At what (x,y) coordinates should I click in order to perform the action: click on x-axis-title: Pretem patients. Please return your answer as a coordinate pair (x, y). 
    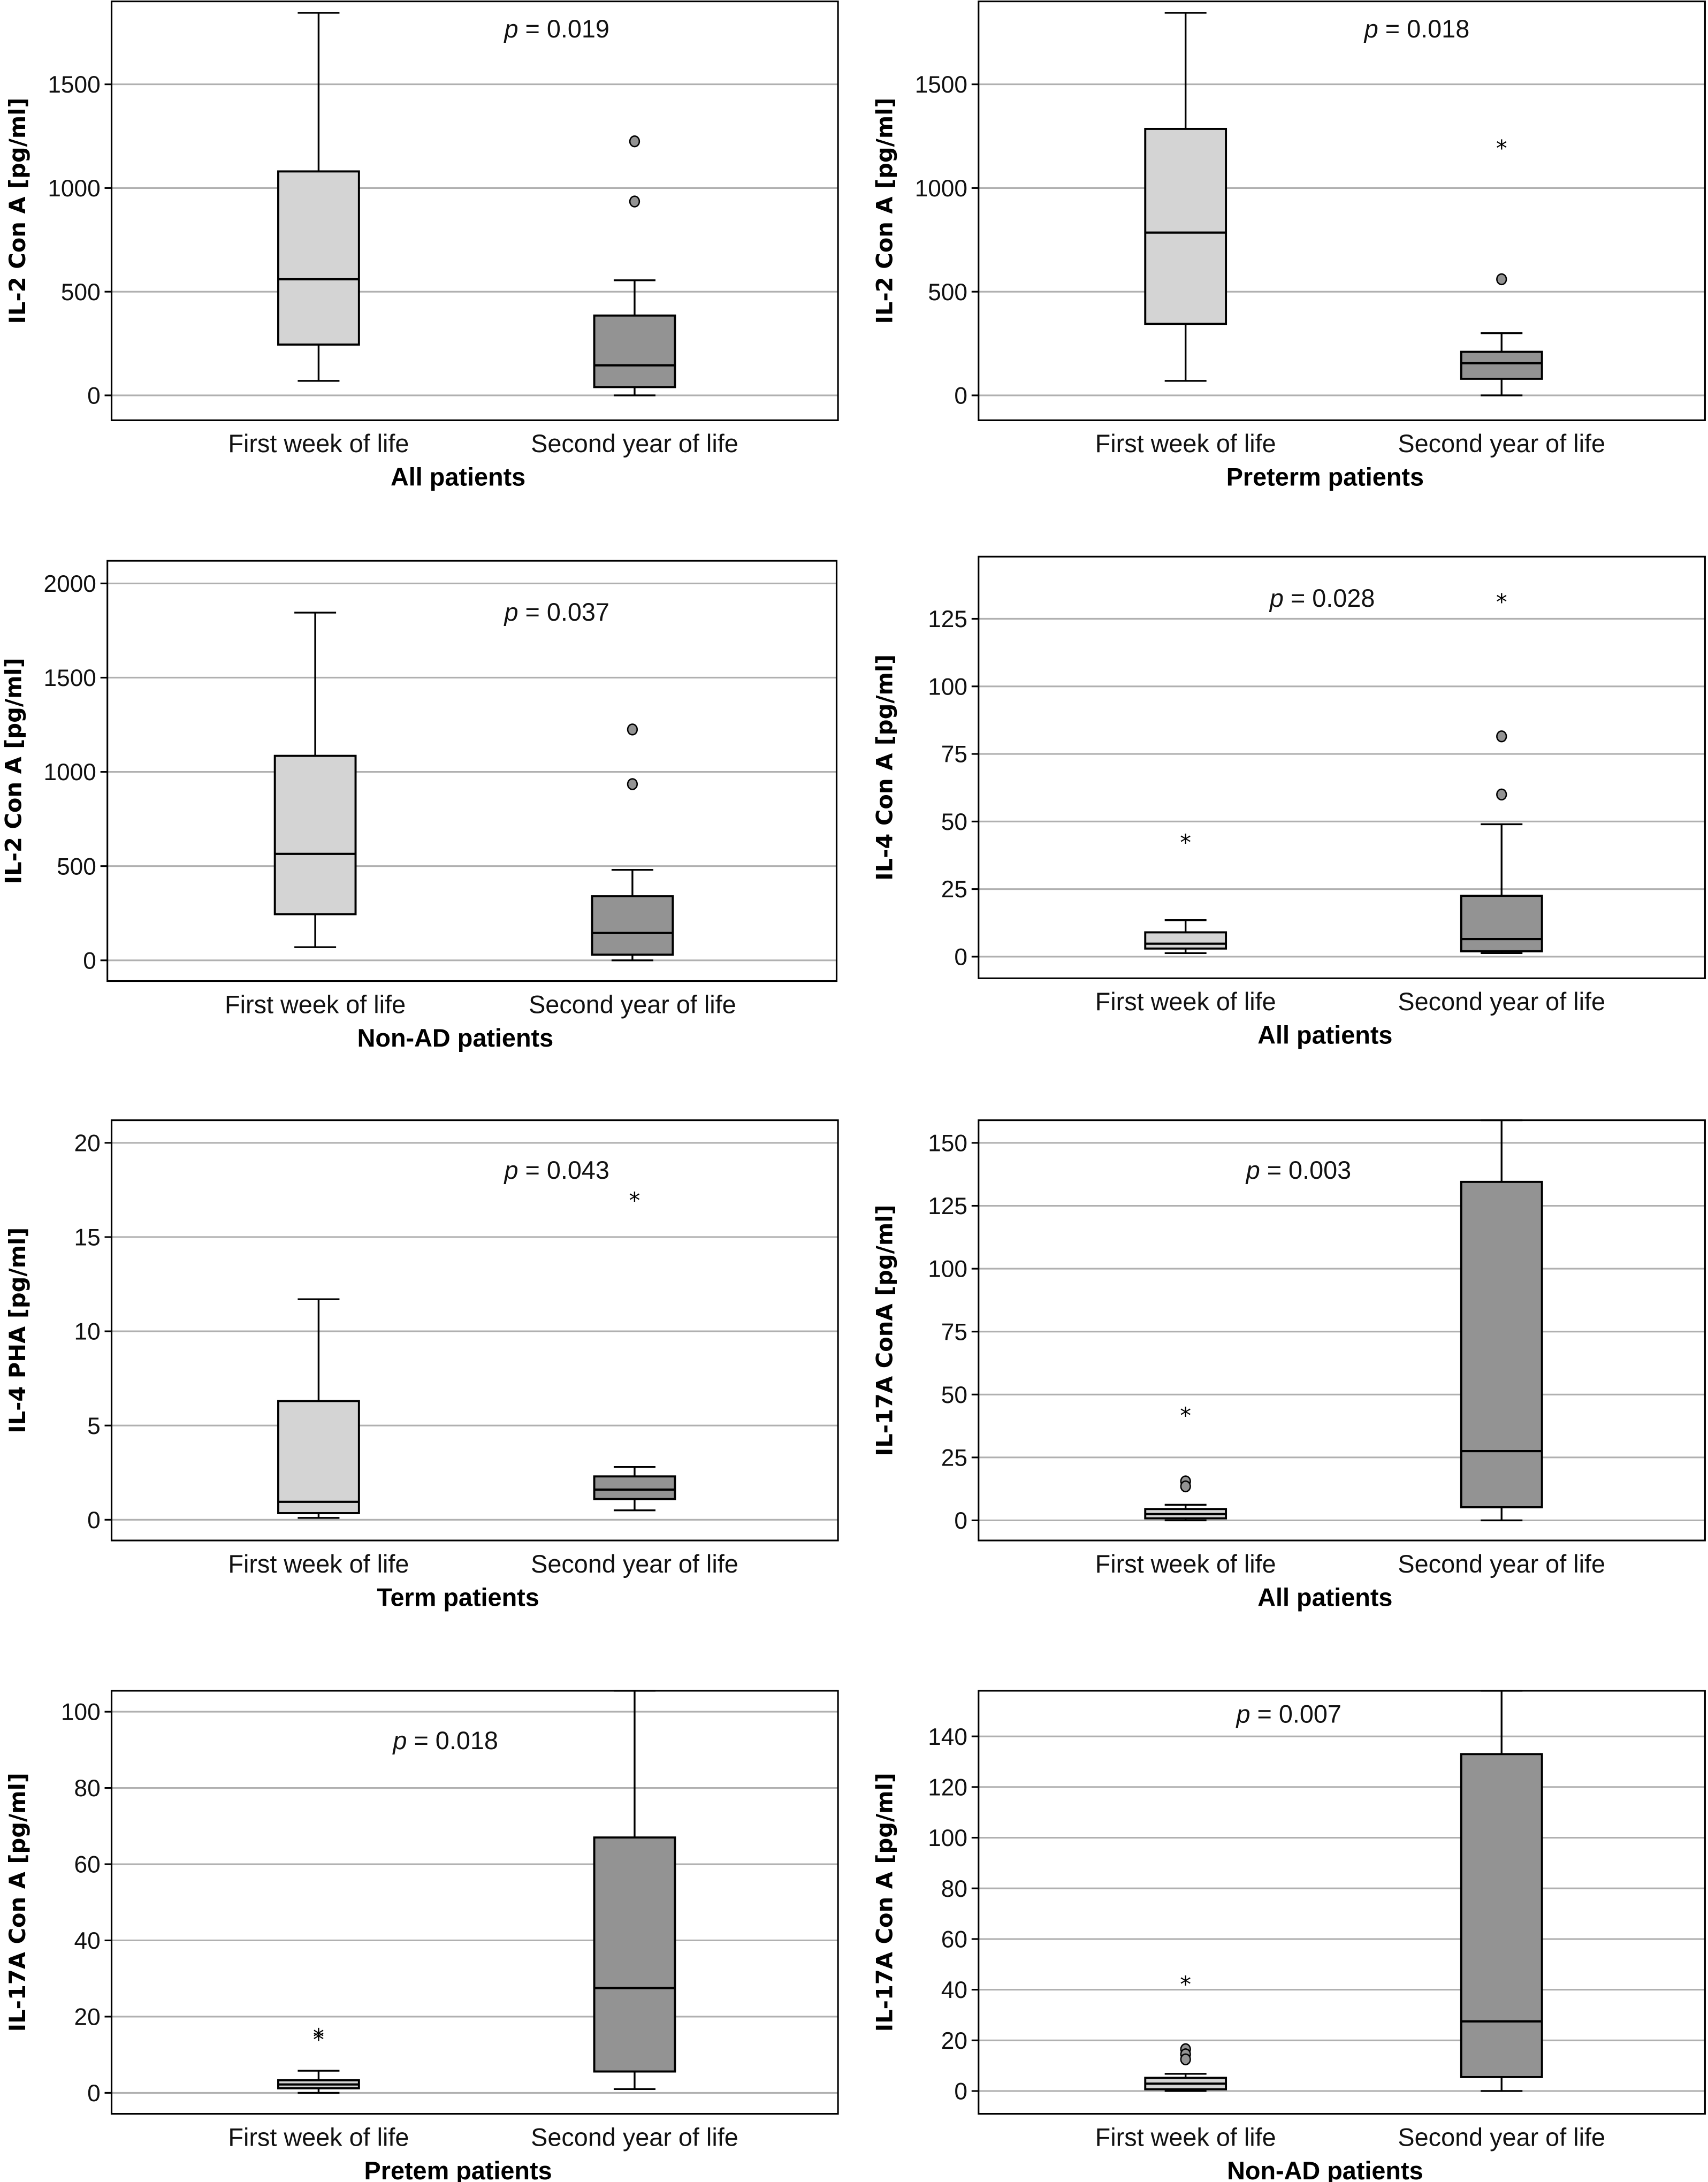
    Looking at the image, I should click on (458, 2169).